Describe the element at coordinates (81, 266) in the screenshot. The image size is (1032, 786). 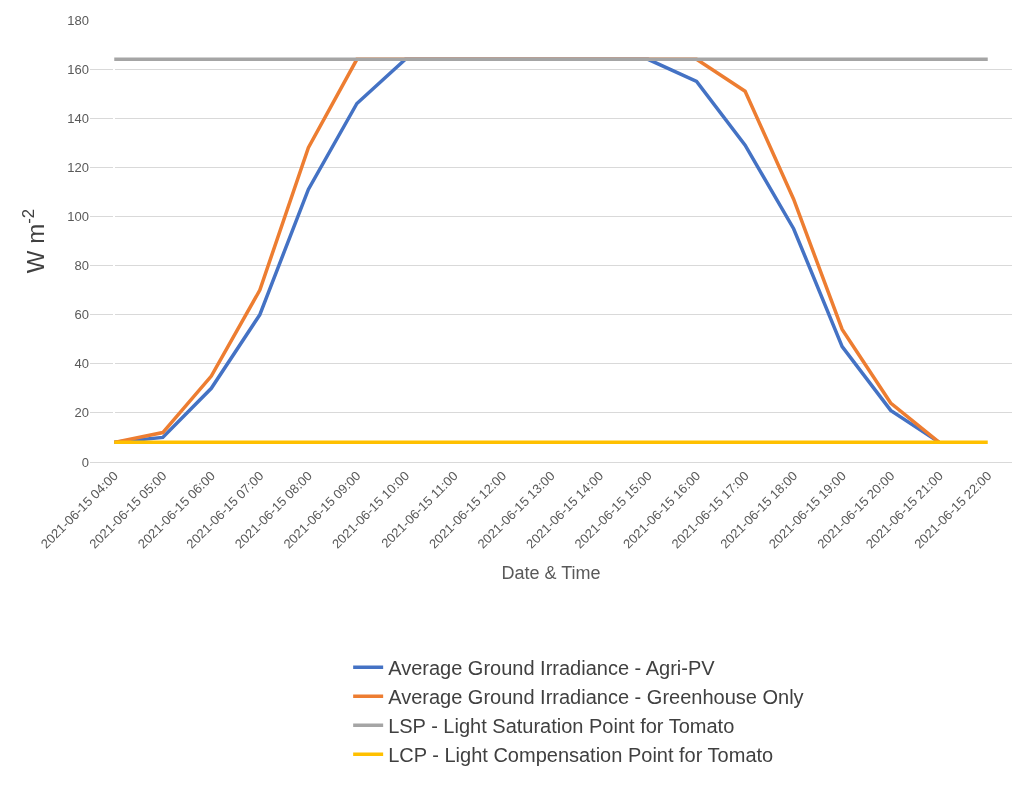
I see `y-tick-label: 80` at that location.